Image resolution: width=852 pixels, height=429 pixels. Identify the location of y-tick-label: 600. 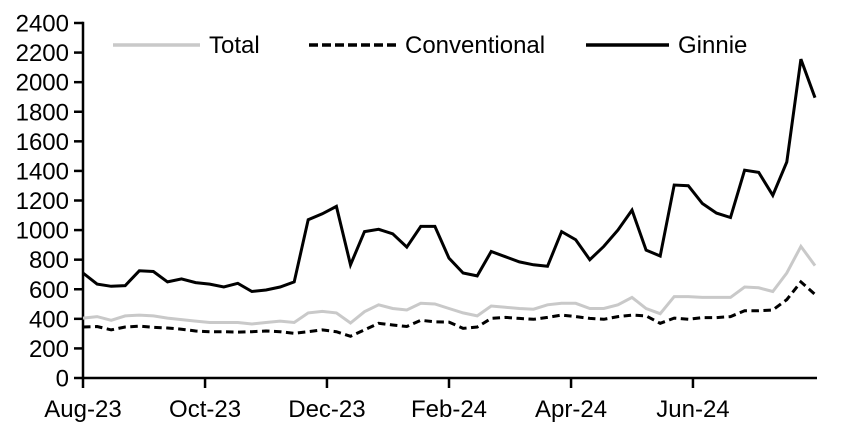
(49, 290).